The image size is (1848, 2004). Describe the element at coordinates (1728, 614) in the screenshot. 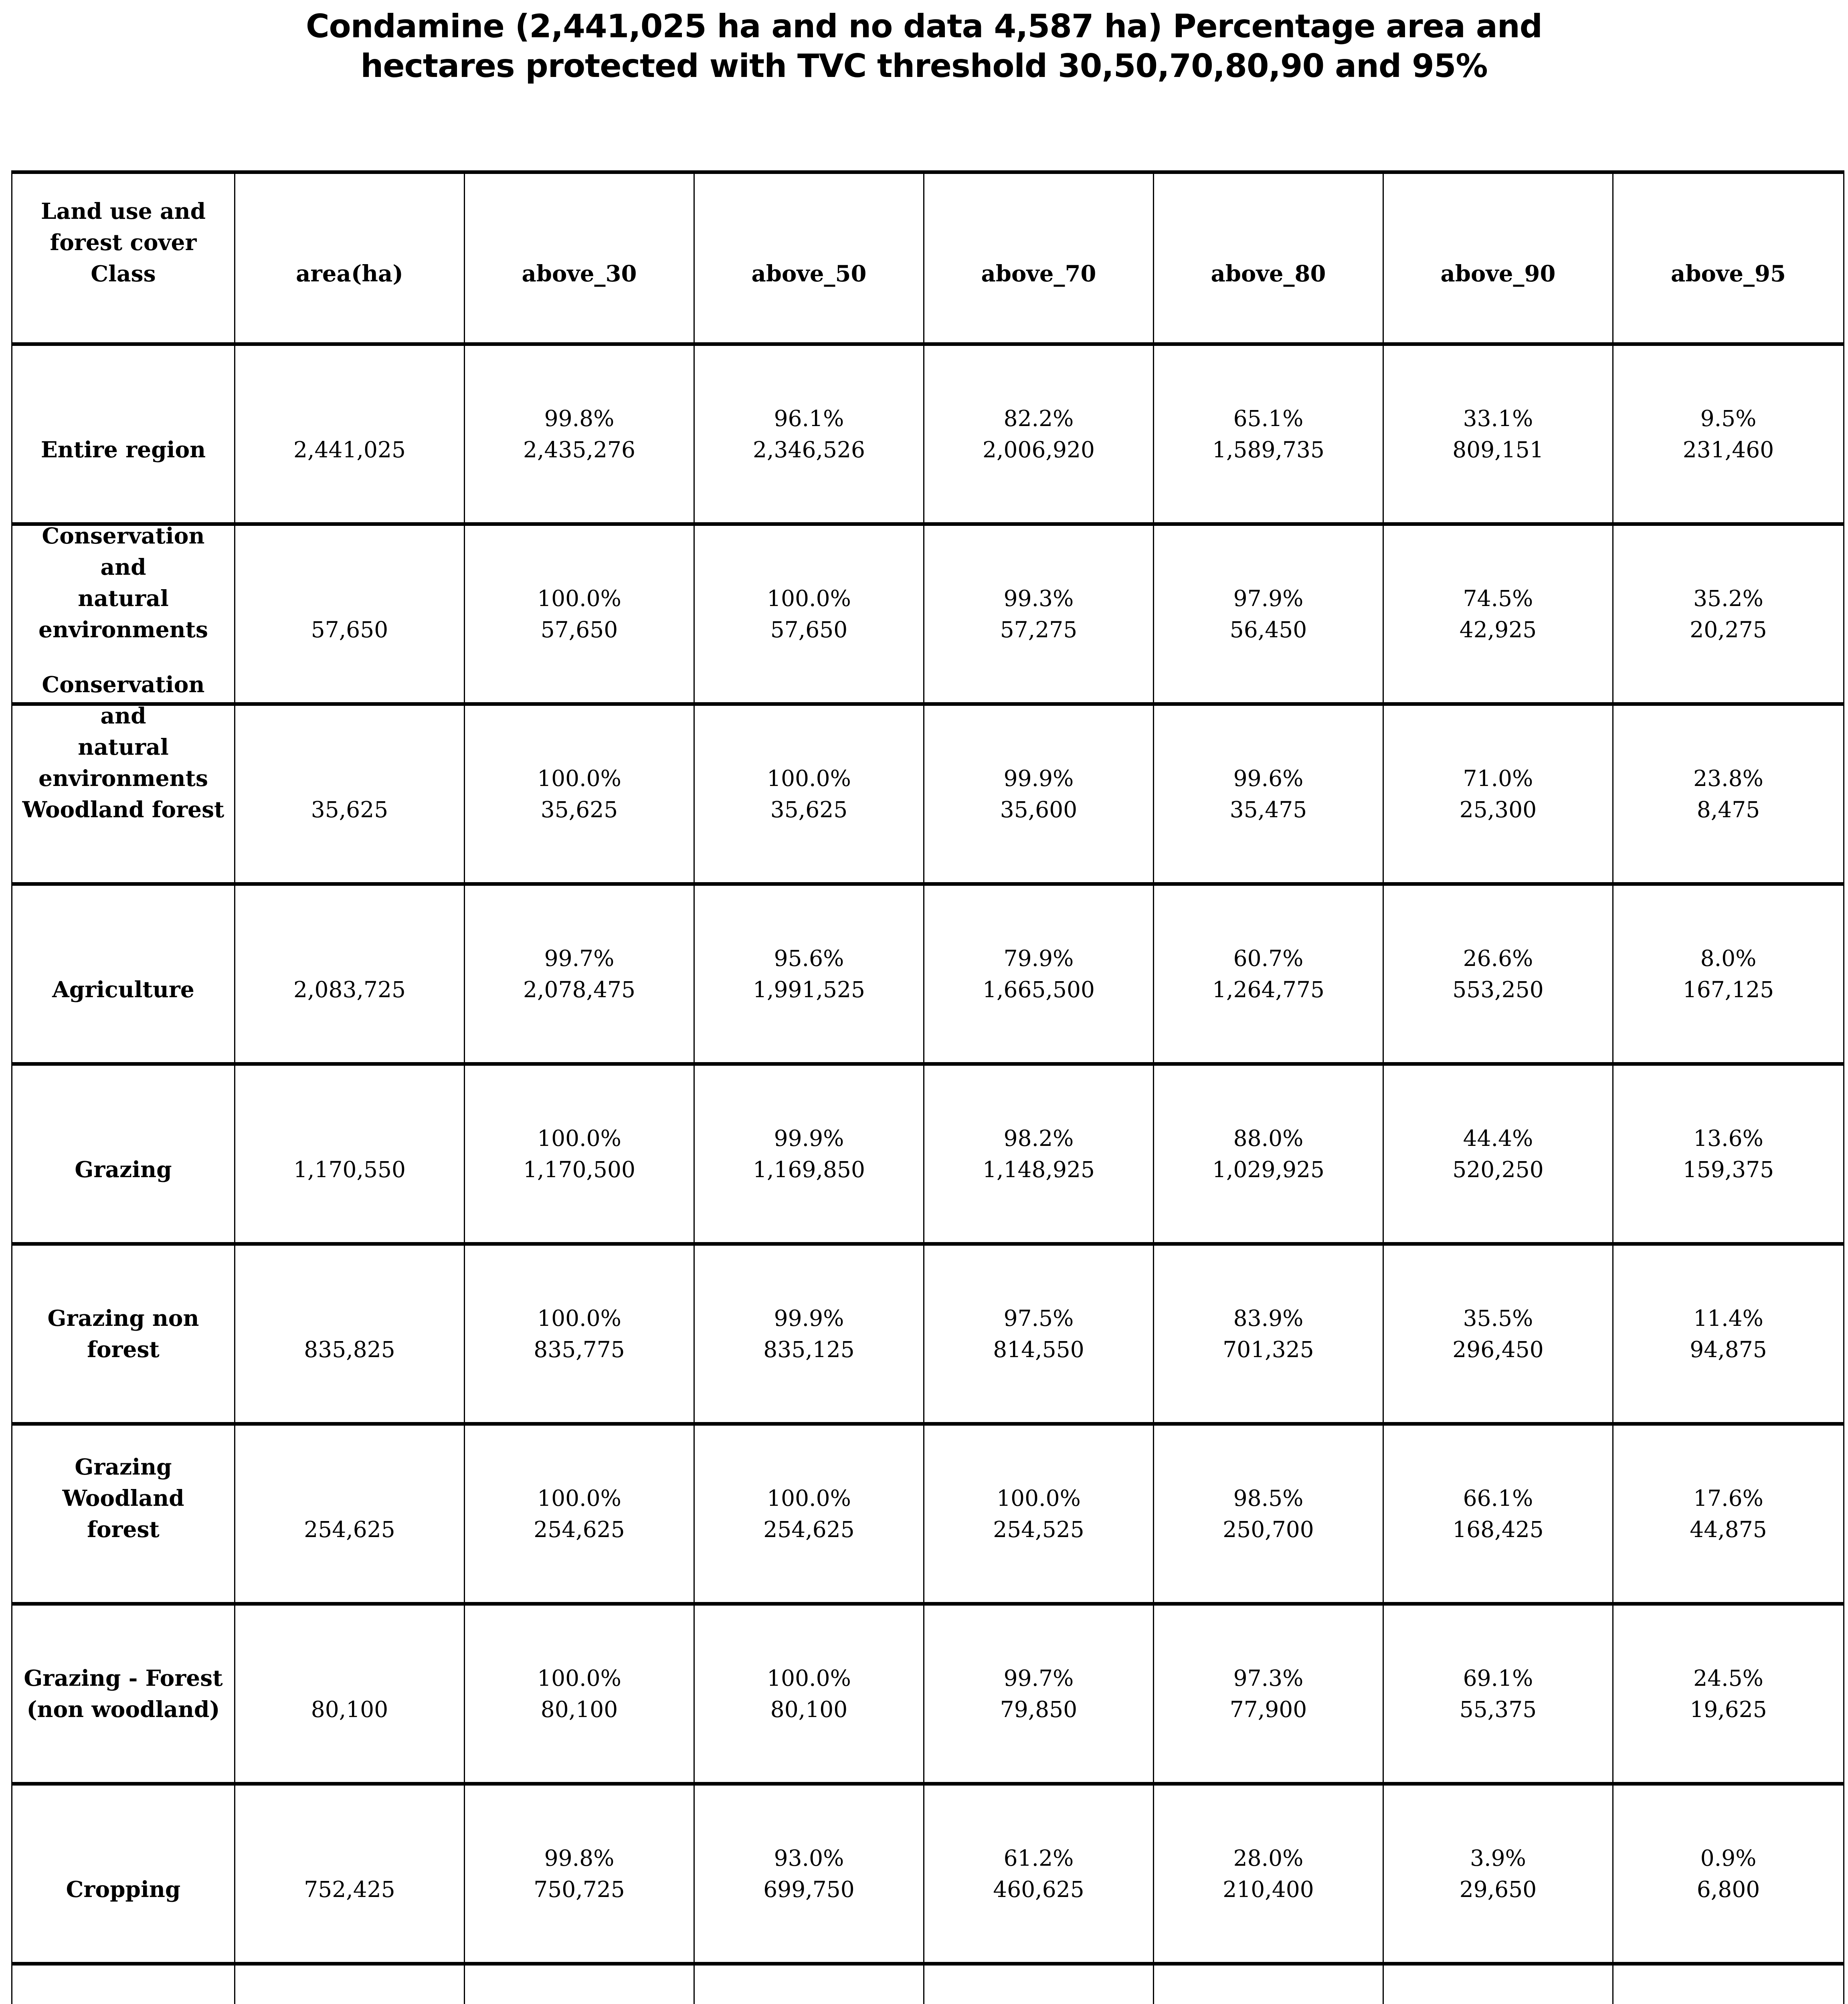

I see `threshold-cell: 35.2% 20,275` at that location.